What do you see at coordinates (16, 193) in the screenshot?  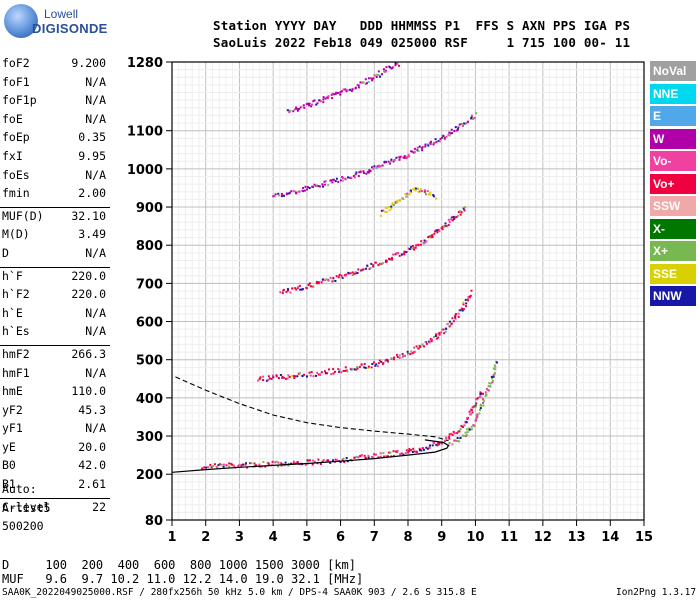 I see `param-name: fmin` at bounding box center [16, 193].